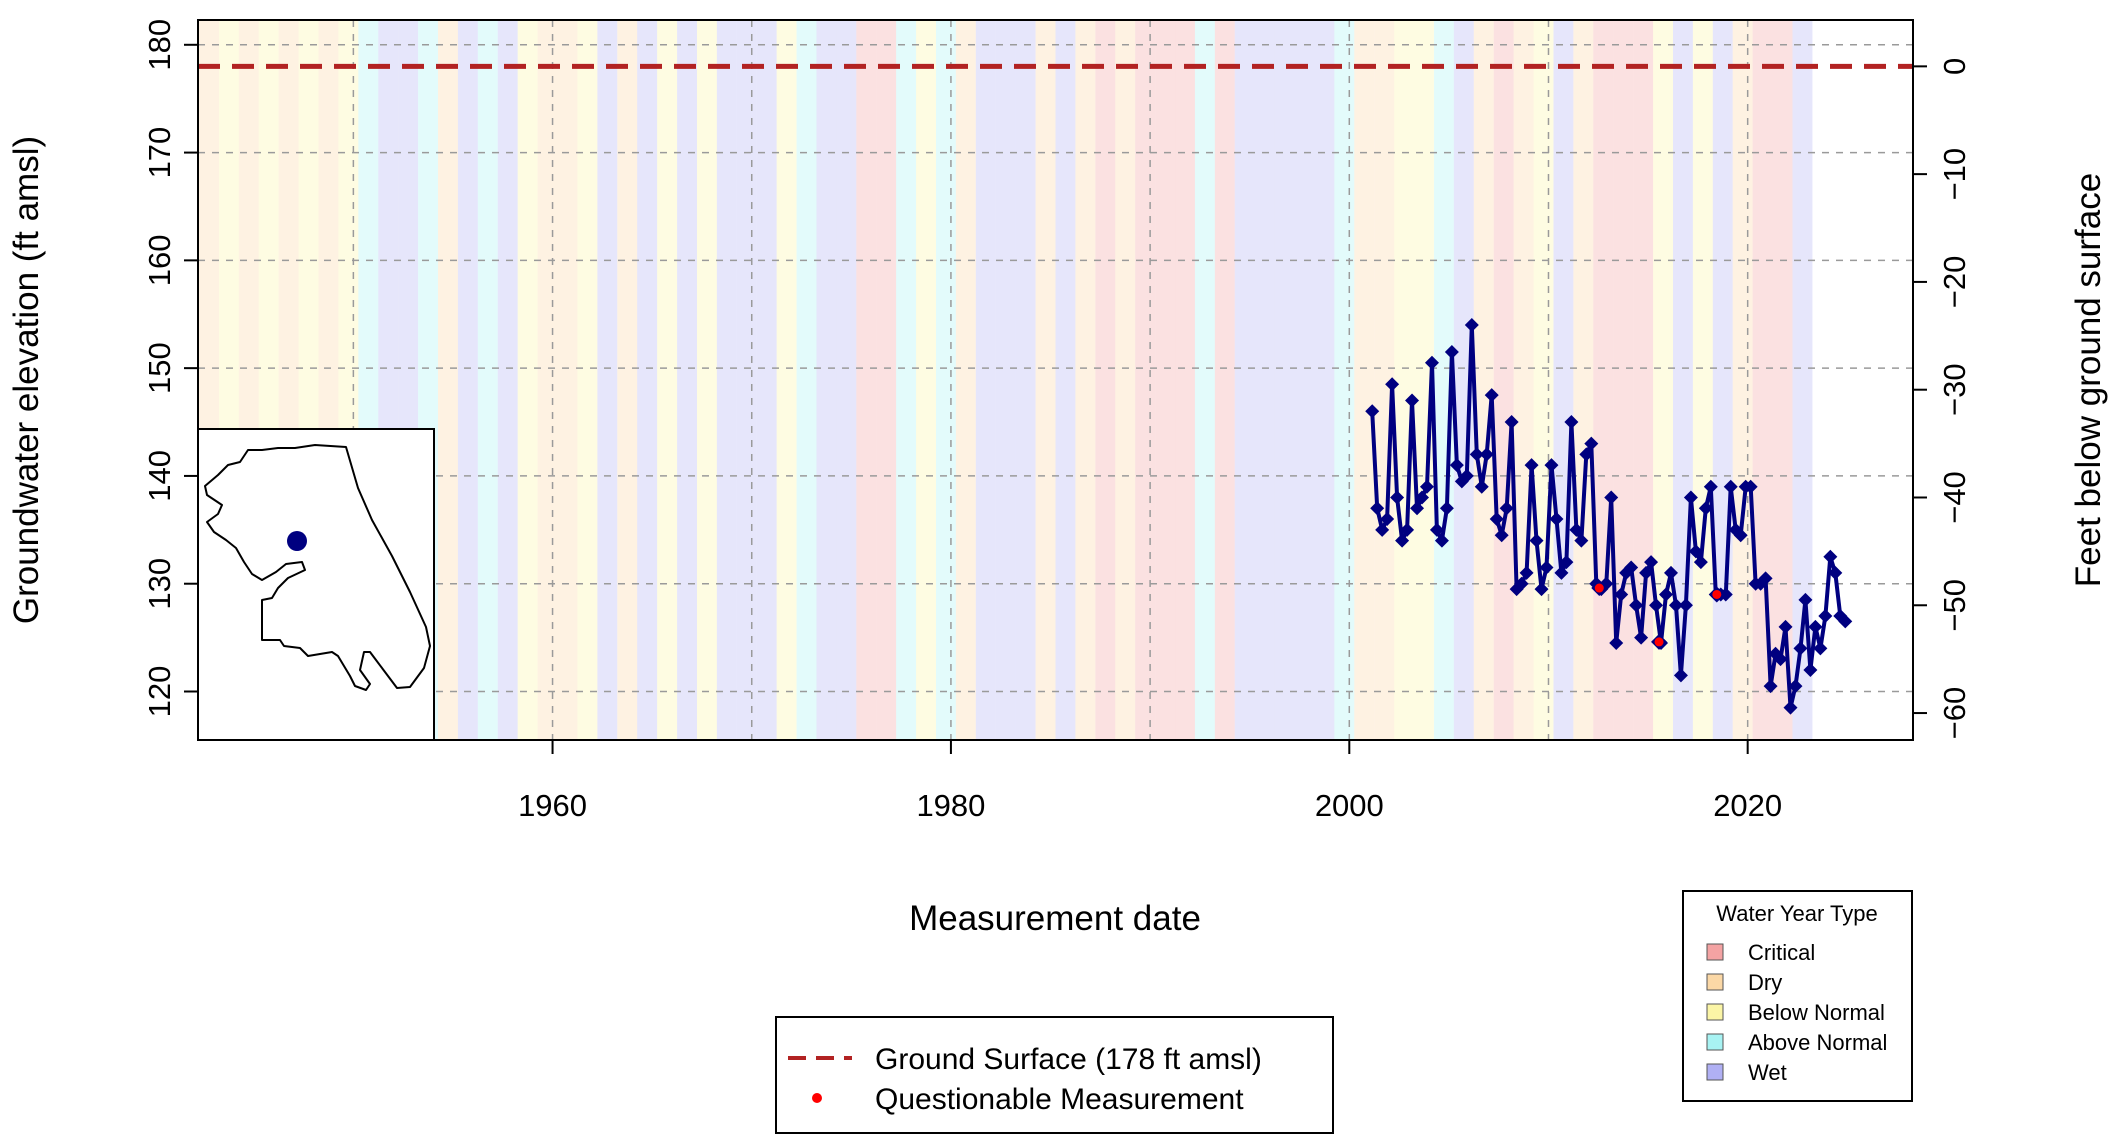  What do you see at coordinates (1483, 380) in the screenshot?
I see `water-year-band-2007` at bounding box center [1483, 380].